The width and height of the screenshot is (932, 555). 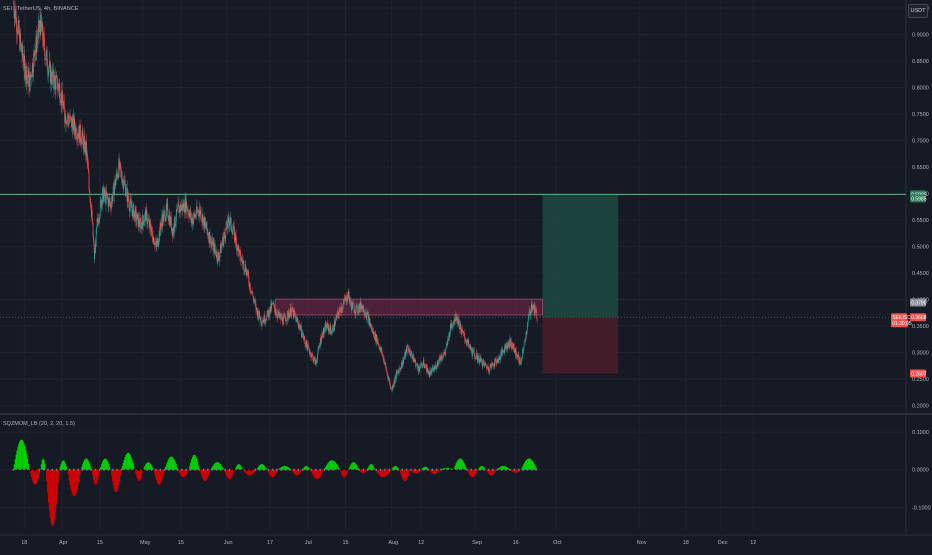 I want to click on time-tick-label: 15, so click(x=346, y=543).